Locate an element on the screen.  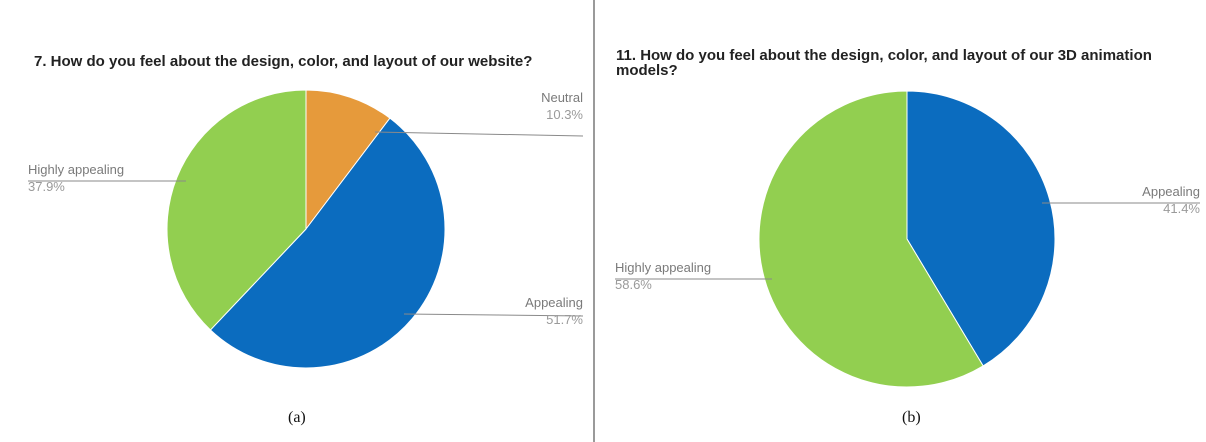
chart-a-caption: (a) is located at coordinates (297, 417).